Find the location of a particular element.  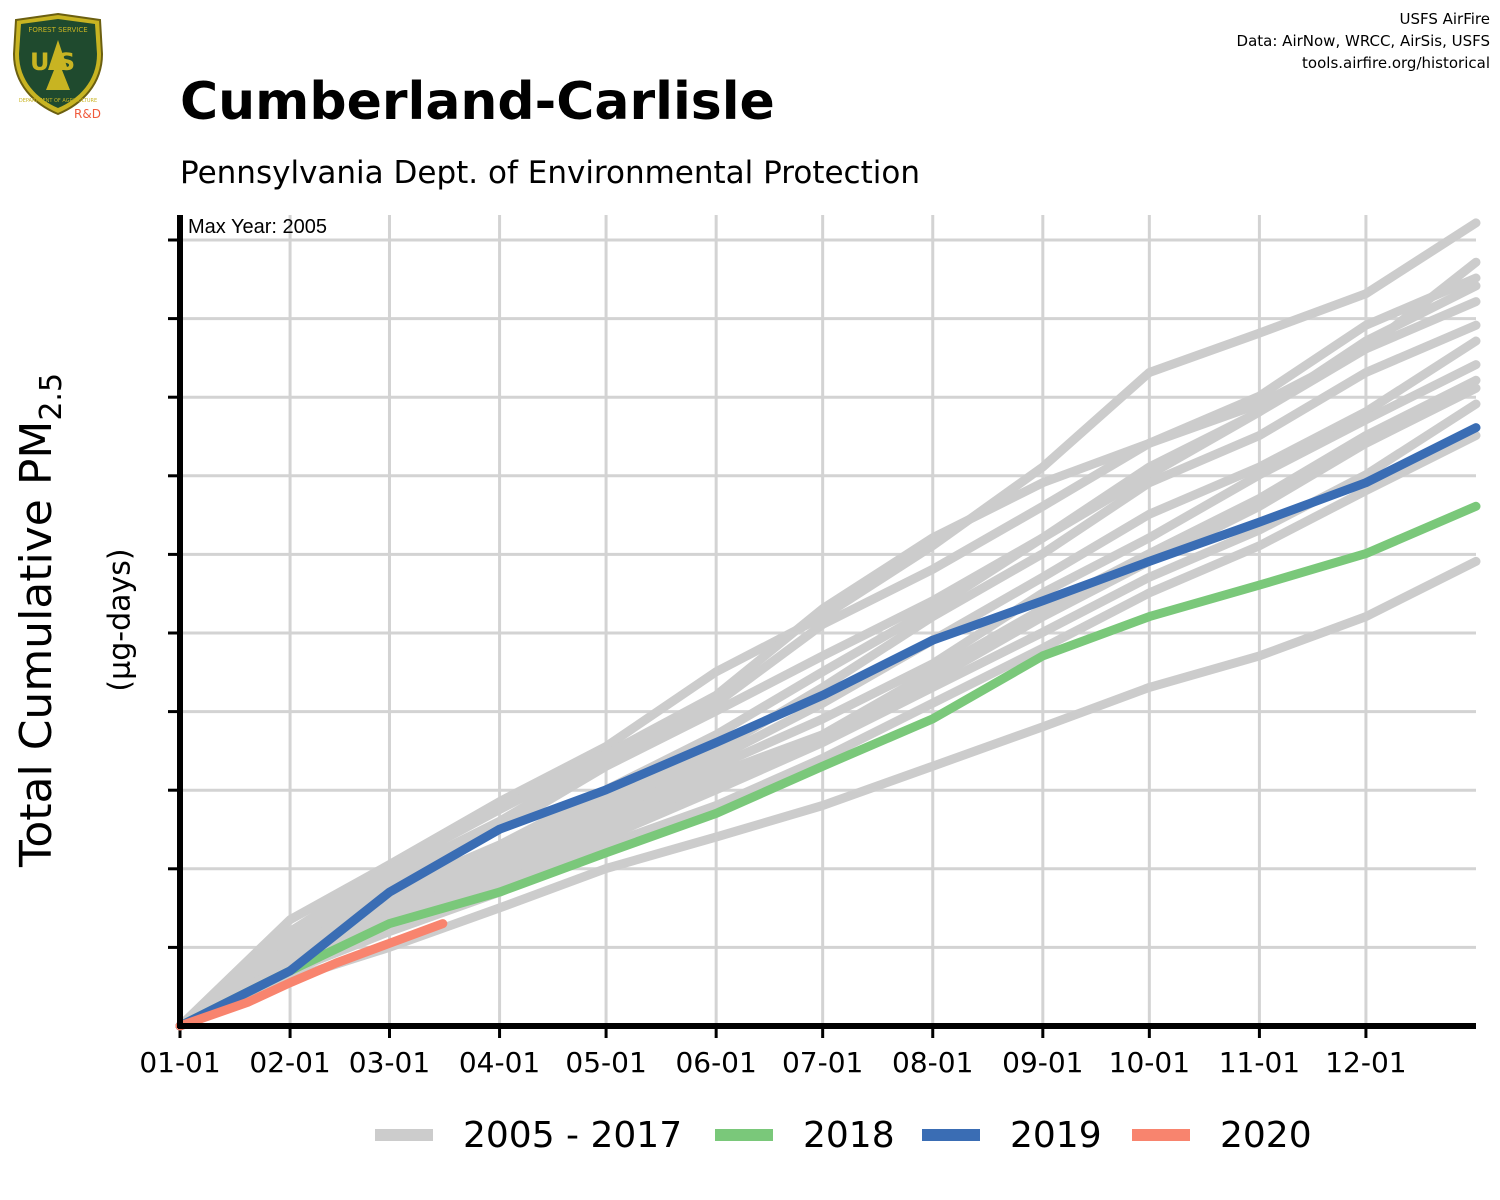

svg-text: FOREST SERVICE is located at coordinates (57, 30).